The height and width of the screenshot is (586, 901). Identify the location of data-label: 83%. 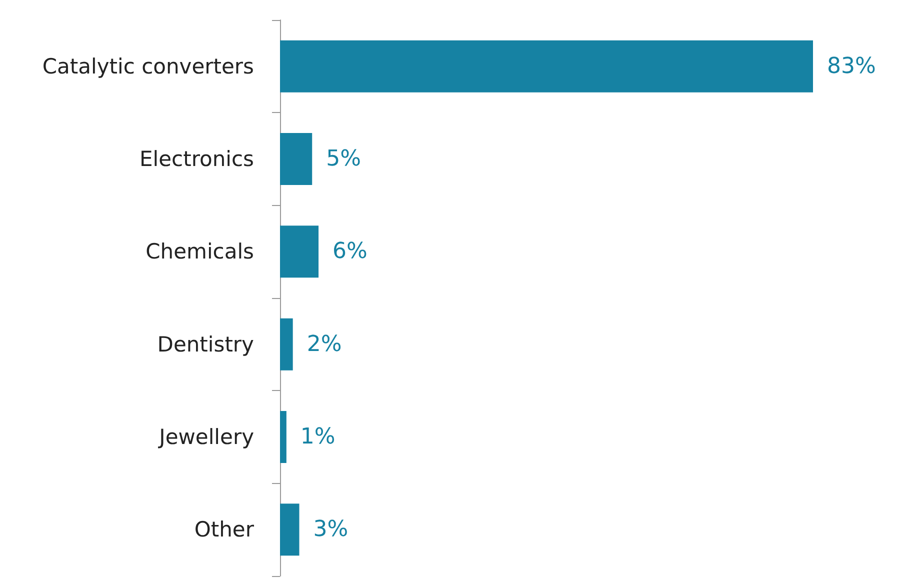
(851, 66).